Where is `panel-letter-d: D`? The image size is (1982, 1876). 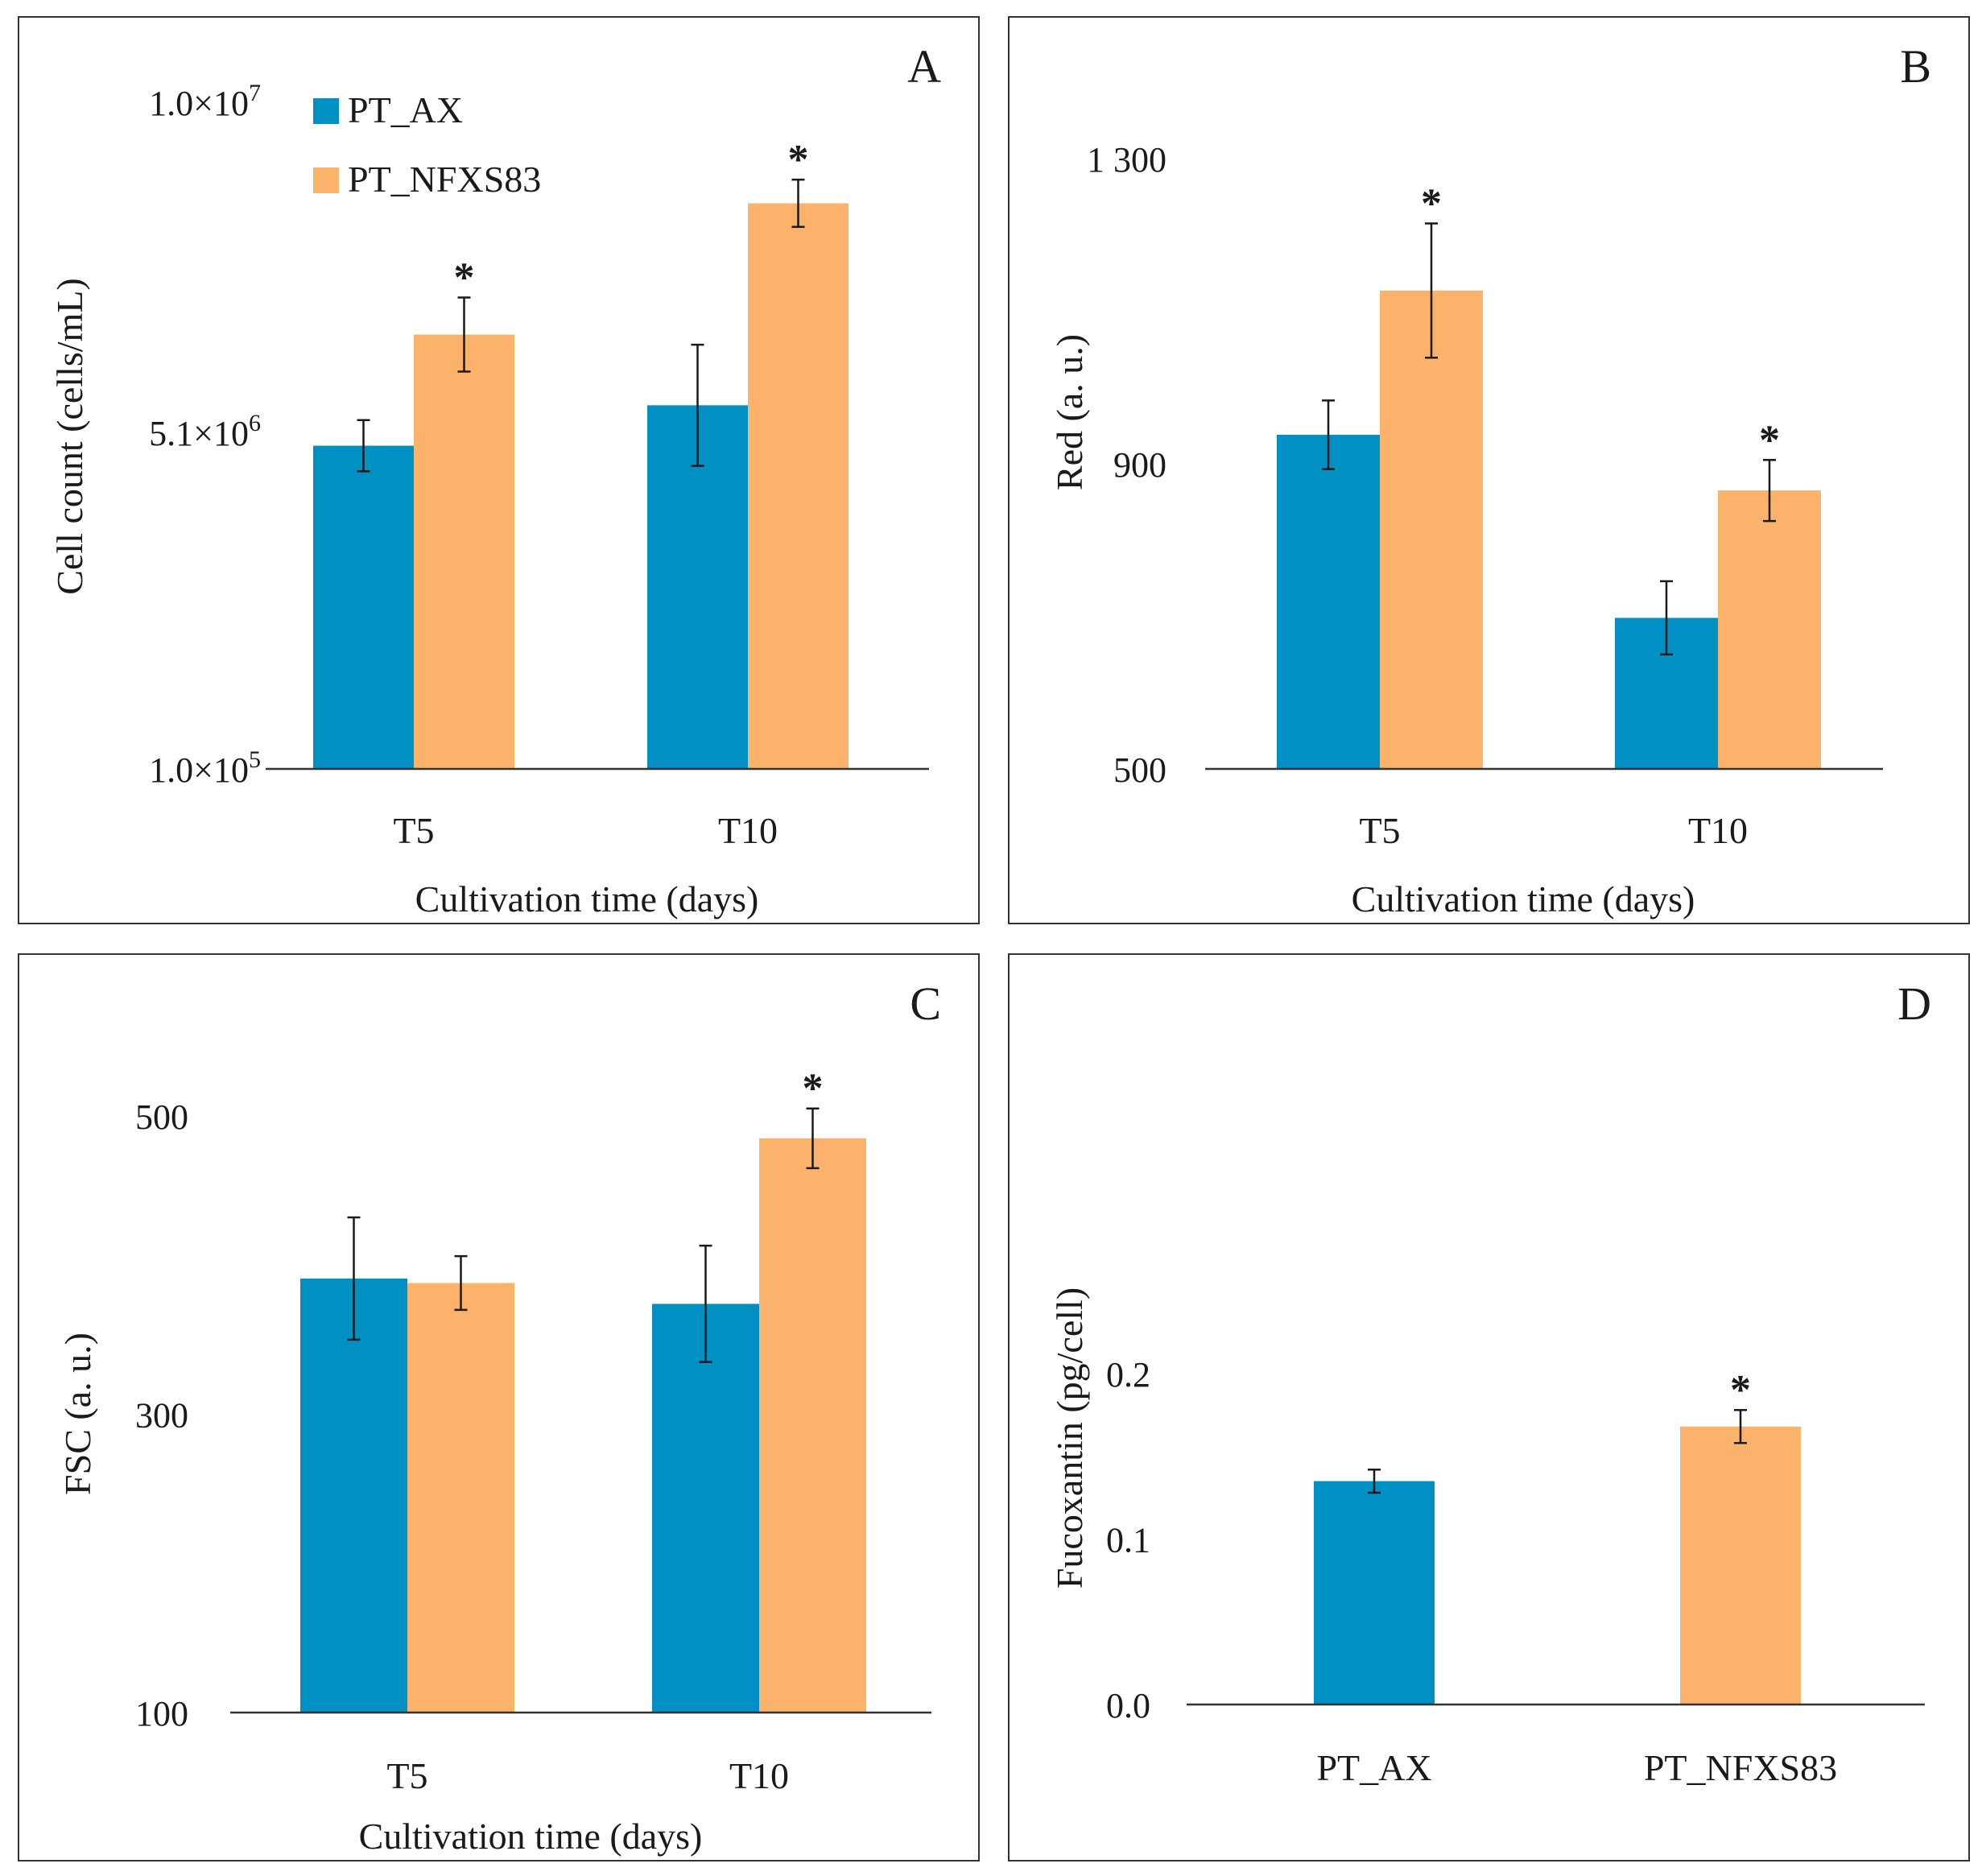
panel-letter-d: D is located at coordinates (1914, 1004).